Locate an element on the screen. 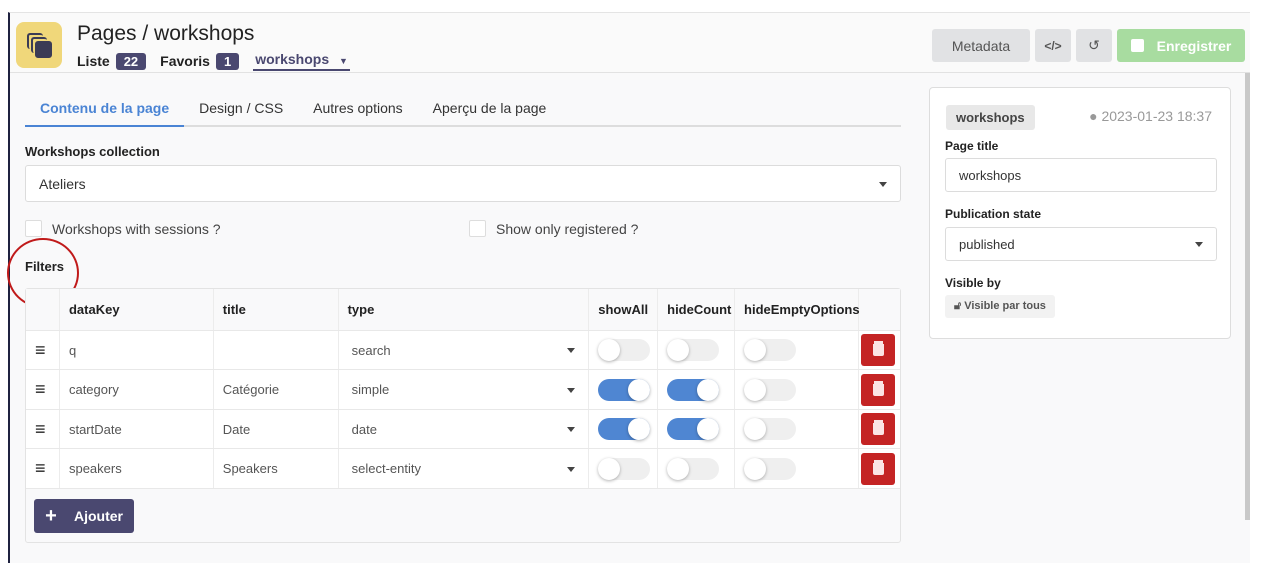  table-row: ≡ speakers Speakers select-entity is located at coordinates (463, 469).